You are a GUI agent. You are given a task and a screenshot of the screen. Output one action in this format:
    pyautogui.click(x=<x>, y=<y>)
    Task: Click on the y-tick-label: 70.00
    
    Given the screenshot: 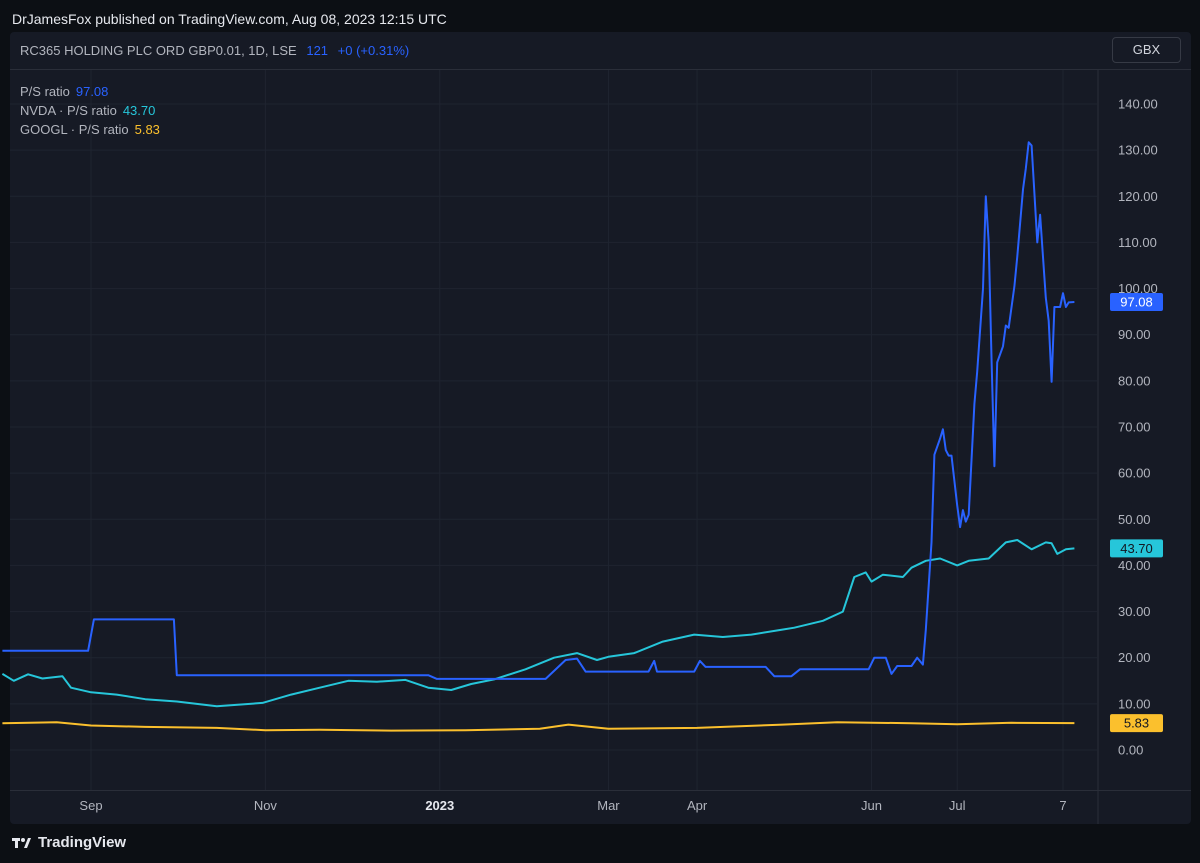 What is the action you would take?
    pyautogui.click(x=1134, y=427)
    